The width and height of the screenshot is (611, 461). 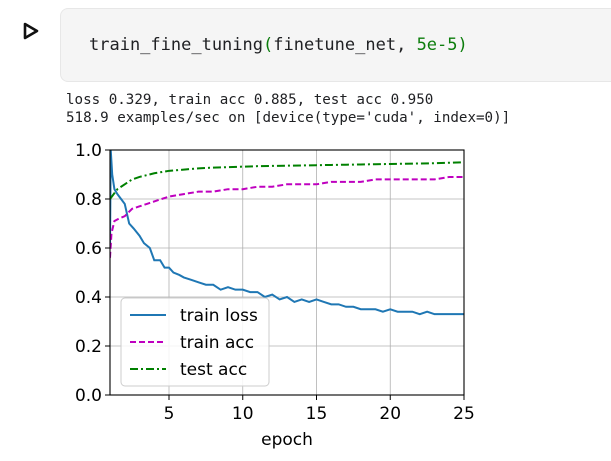 I want to click on legend-label: train acc, so click(x=217, y=343).